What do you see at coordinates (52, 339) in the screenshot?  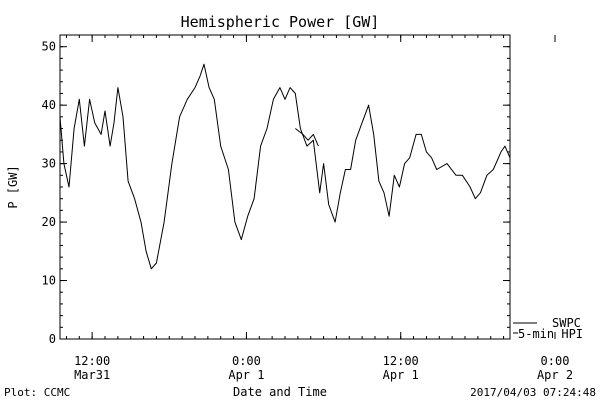 I see `y-tick-label: 0` at bounding box center [52, 339].